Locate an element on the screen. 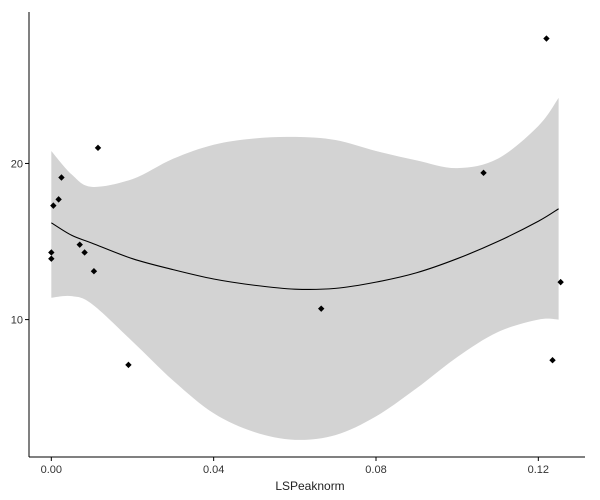 This screenshot has width=600, height=500. y-tick-label: 10 is located at coordinates (17, 321).